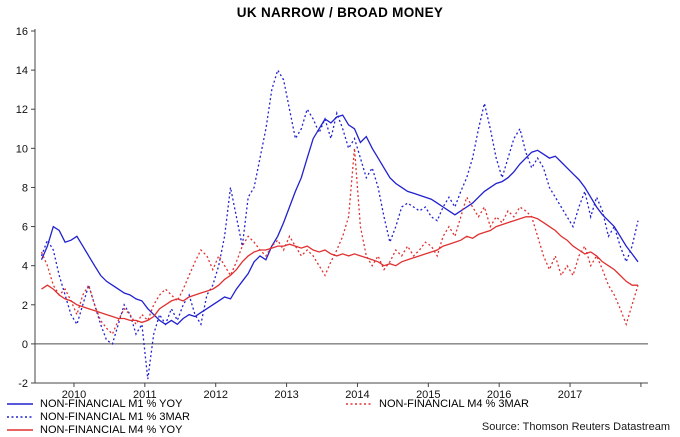 The width and height of the screenshot is (680, 437). I want to click on y-tick-label: 12, so click(22, 110).